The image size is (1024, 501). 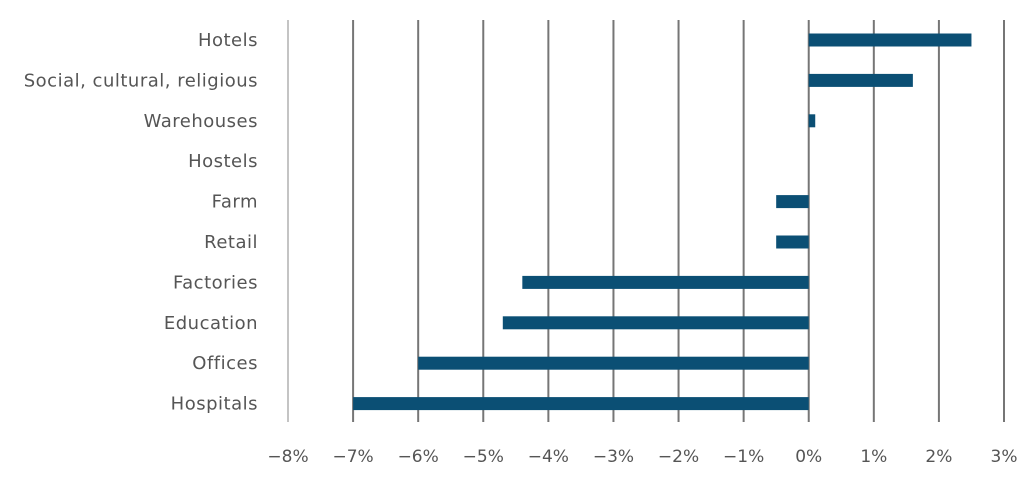 I want to click on category-label: Offices, so click(x=225, y=363).